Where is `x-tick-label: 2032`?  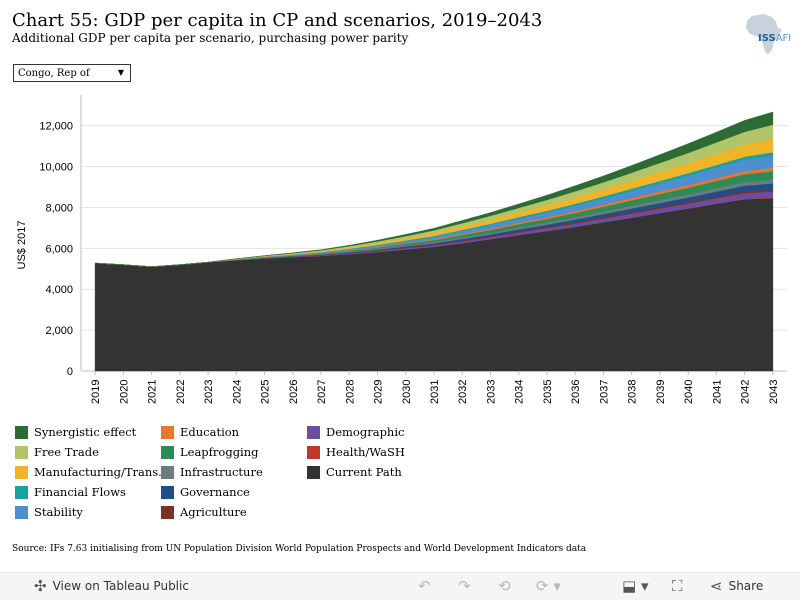 x-tick-label: 2032 is located at coordinates (463, 392).